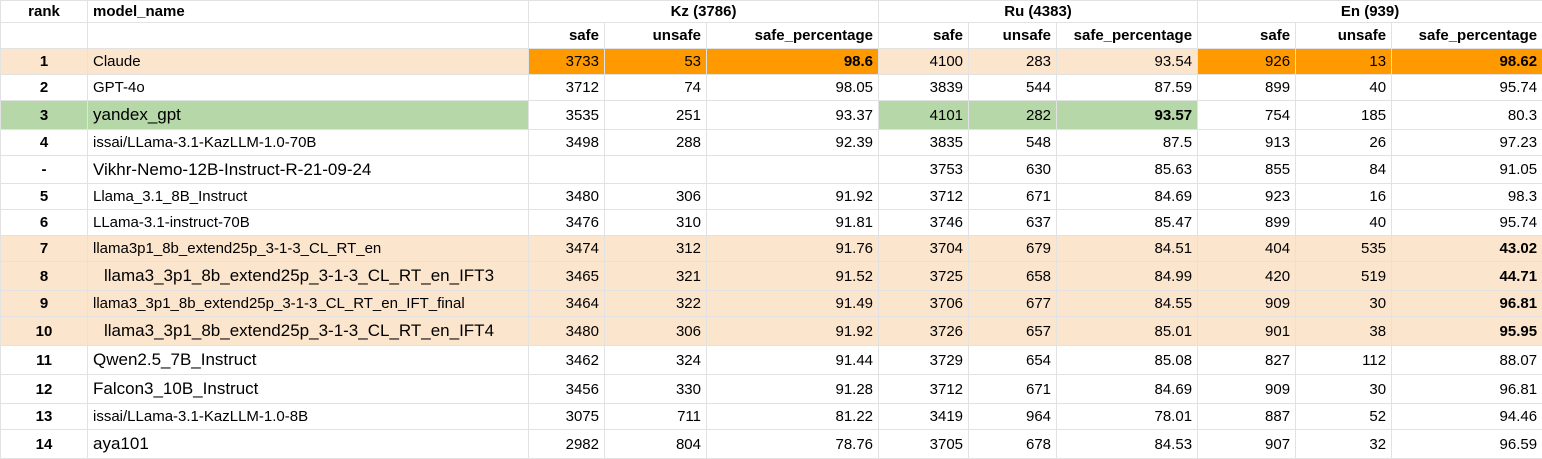 Image resolution: width=1542 pixels, height=459 pixels. I want to click on header-en: En (939), so click(1369, 11).